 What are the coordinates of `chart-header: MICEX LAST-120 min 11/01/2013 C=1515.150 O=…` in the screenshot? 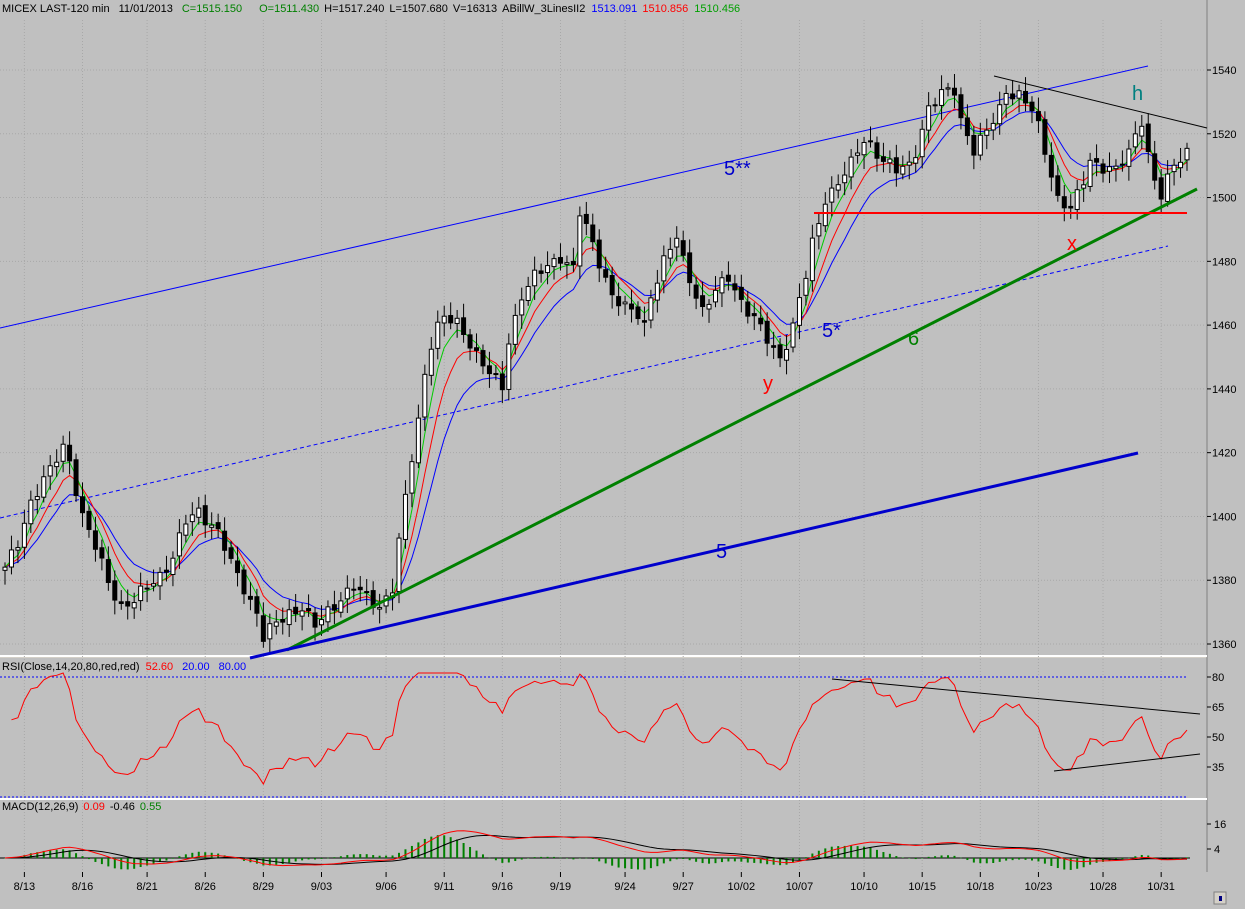 It's located at (371, 9).